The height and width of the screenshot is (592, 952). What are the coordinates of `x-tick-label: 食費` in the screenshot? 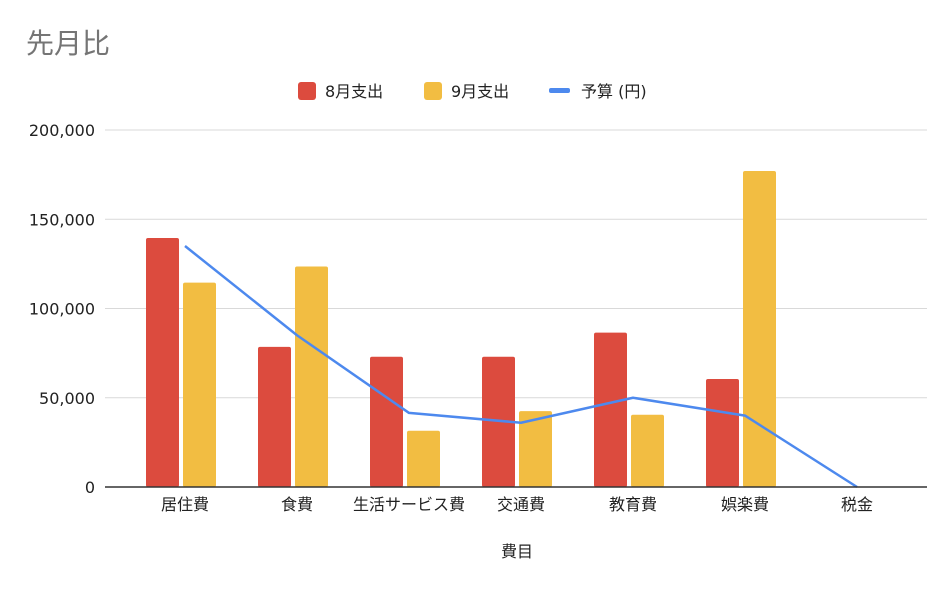 It's located at (297, 504).